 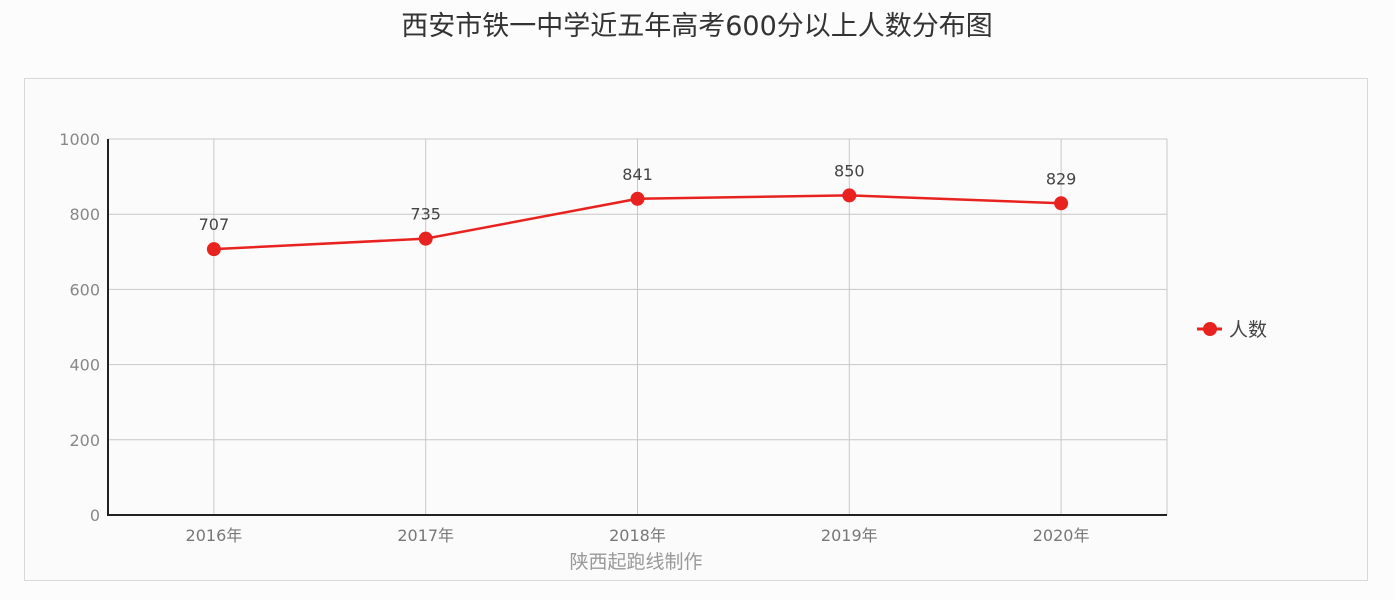 I want to click on data-label: 841, so click(x=637, y=174).